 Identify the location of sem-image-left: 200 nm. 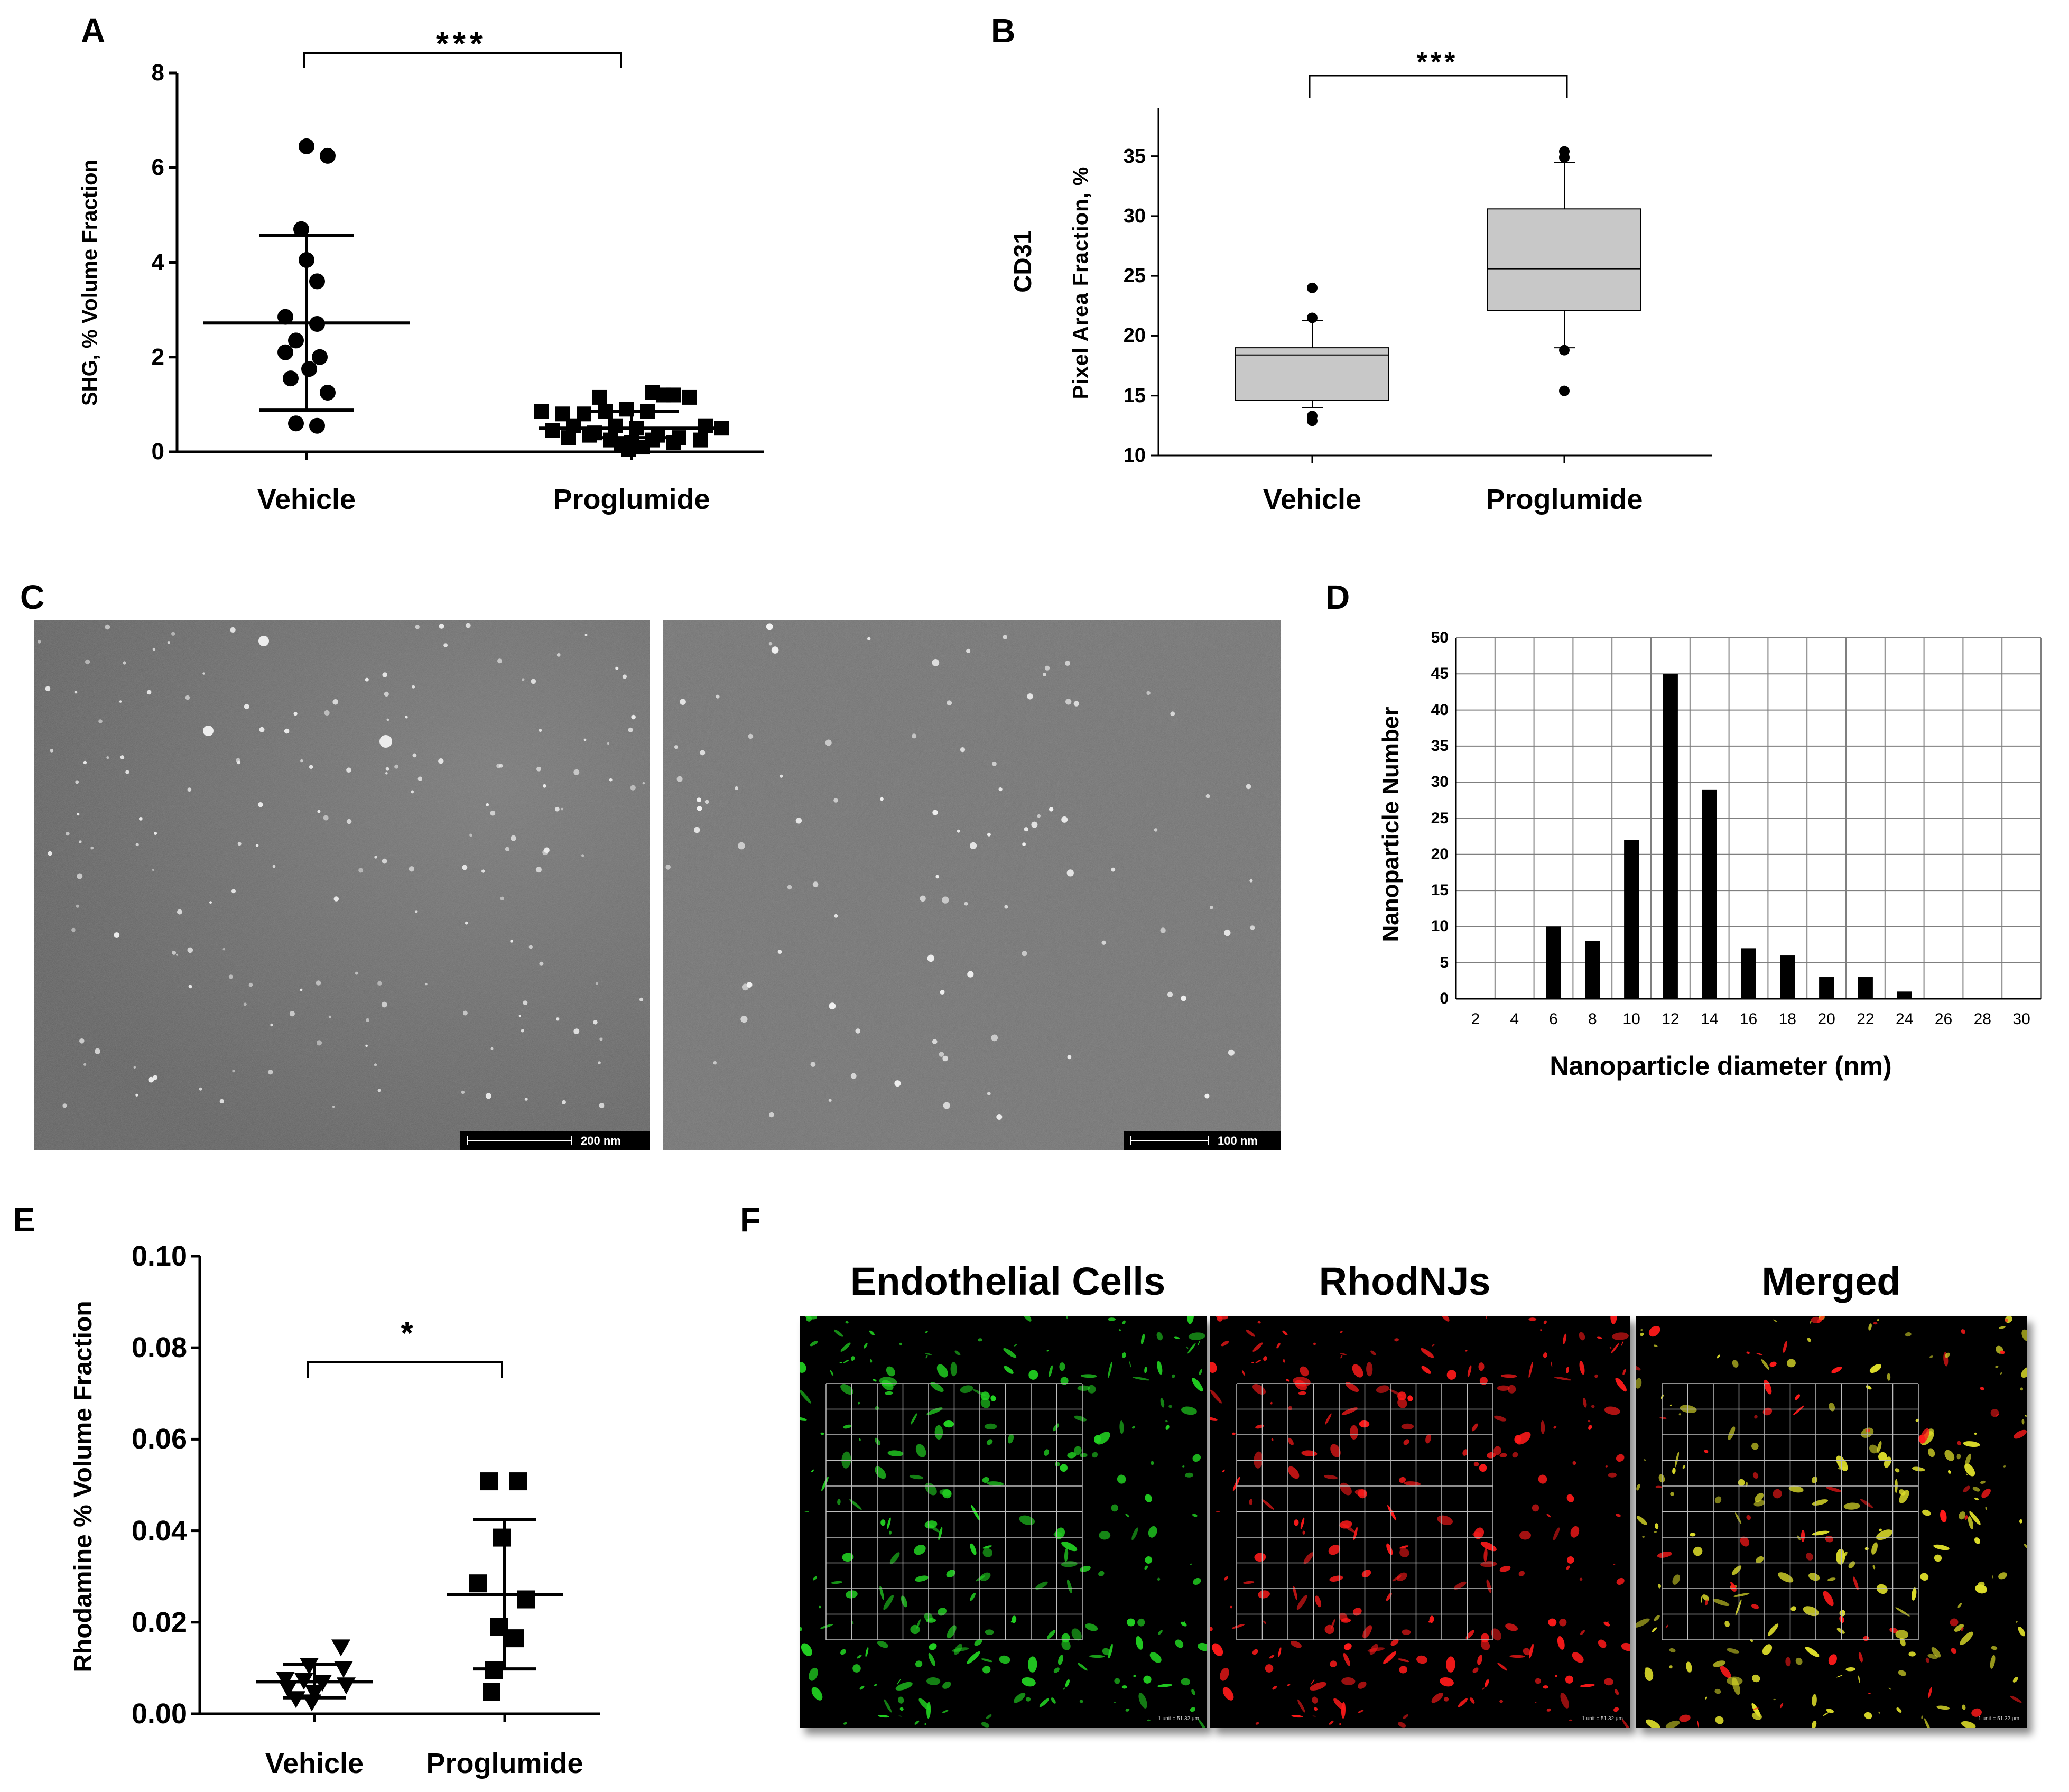
(342, 885).